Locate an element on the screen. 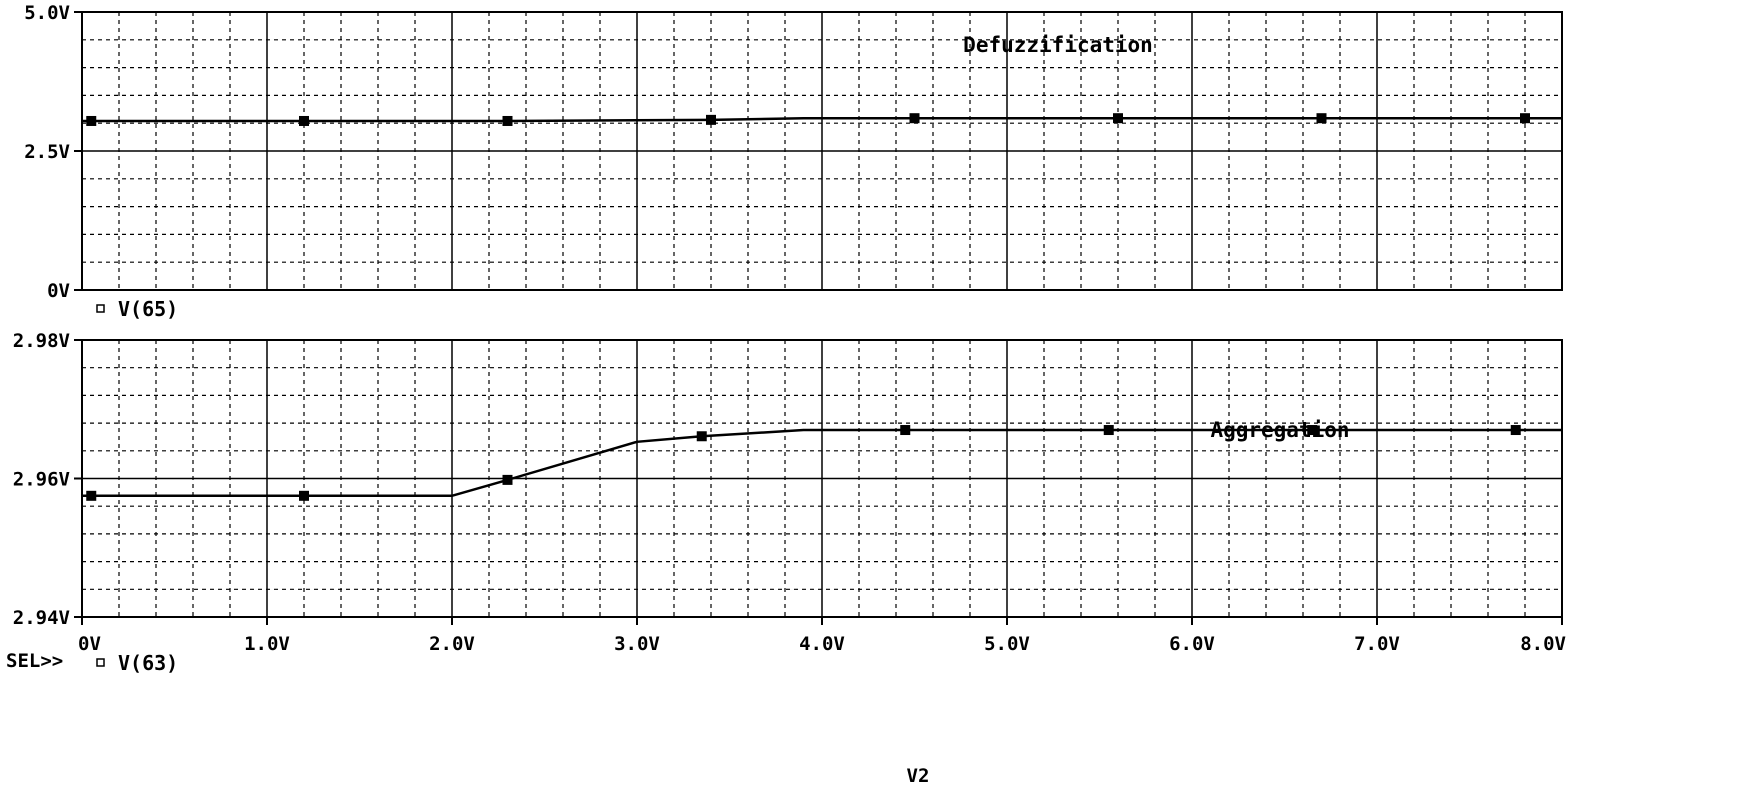 This screenshot has height=789, width=1750. x-tick-label: 3.0V is located at coordinates (637, 644).